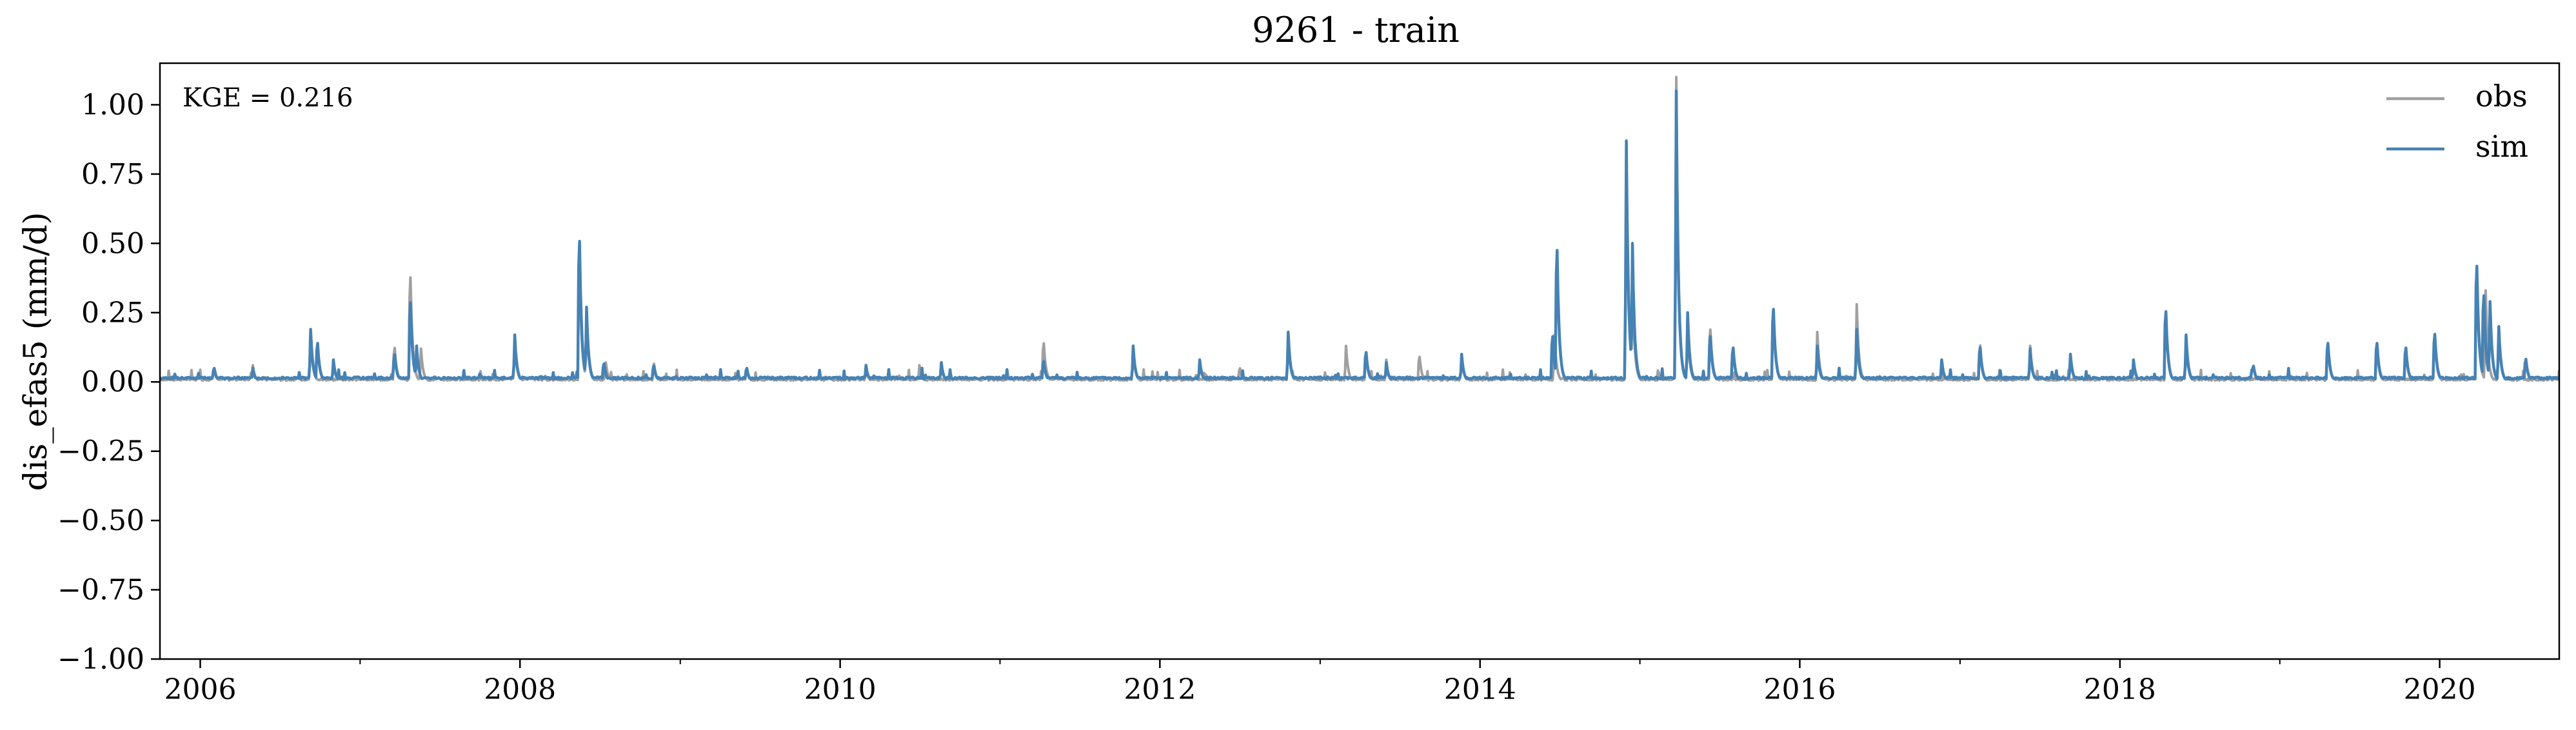 The width and height of the screenshot is (2576, 730). What do you see at coordinates (2440, 690) in the screenshot?
I see `x-tick-label: 2020` at bounding box center [2440, 690].